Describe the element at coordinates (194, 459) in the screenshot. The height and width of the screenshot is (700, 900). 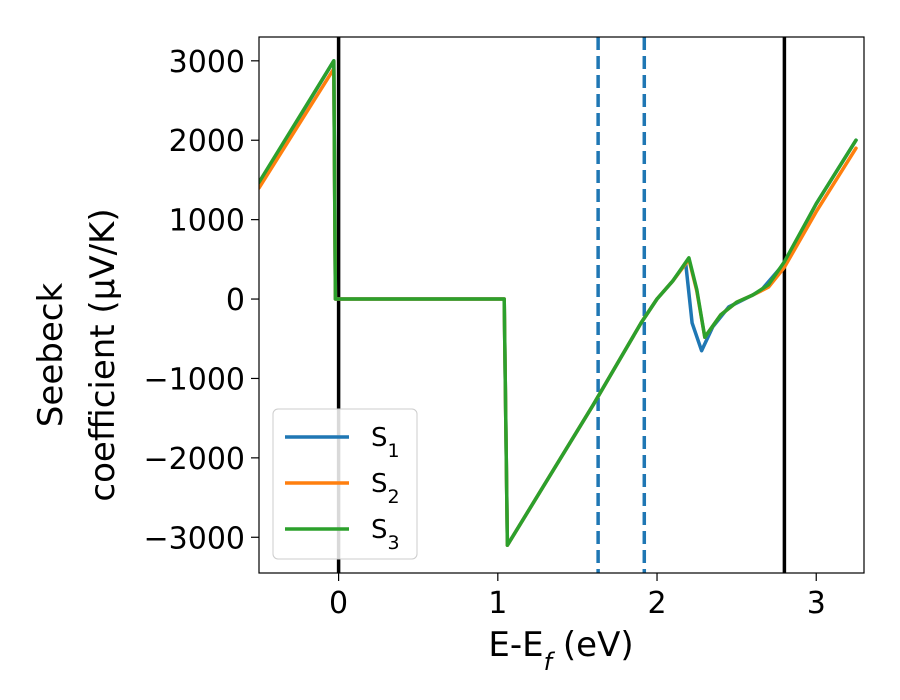
I see `y-tick-label: −2000` at that location.